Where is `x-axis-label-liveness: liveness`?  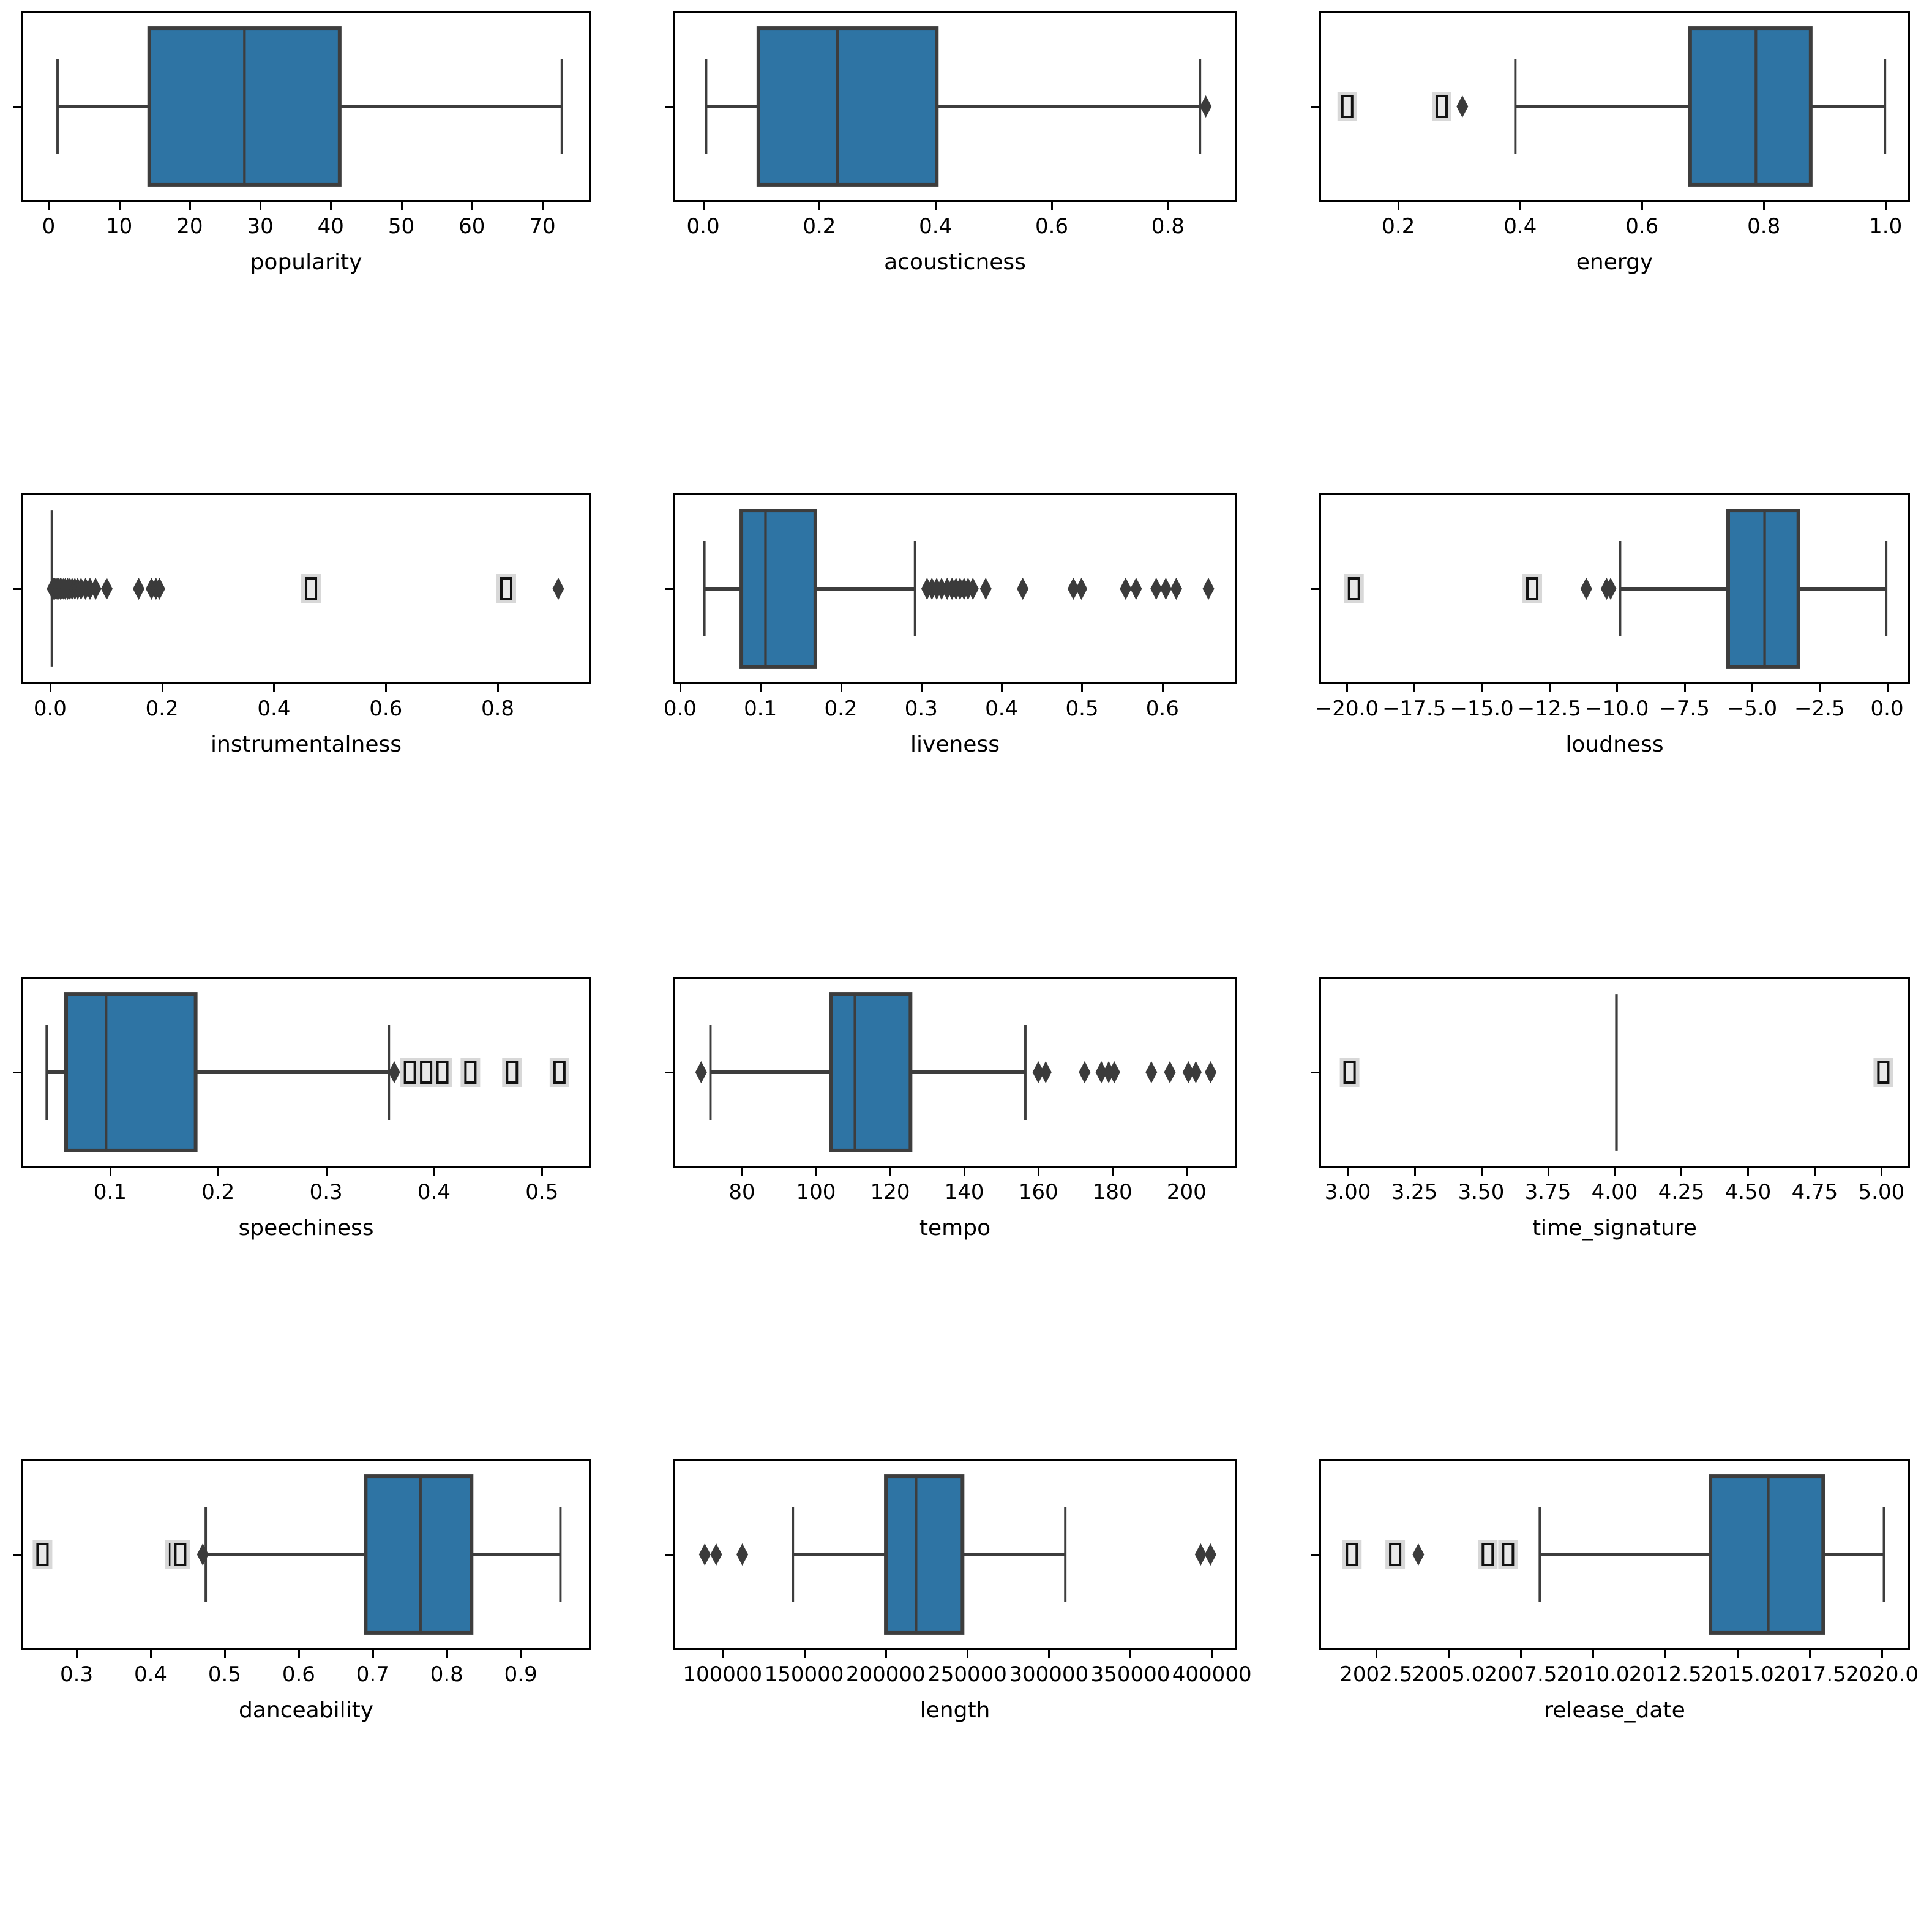 x-axis-label-liveness: liveness is located at coordinates (955, 744).